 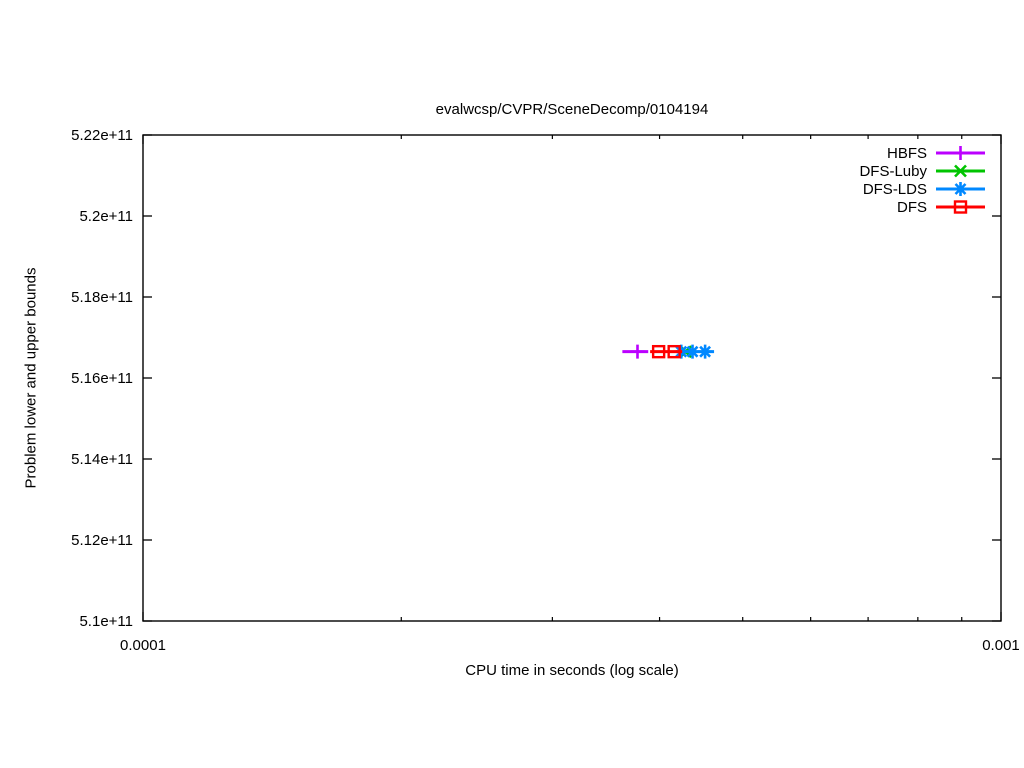 I want to click on legend-label-HBFS: HBFS, so click(x=907, y=153).